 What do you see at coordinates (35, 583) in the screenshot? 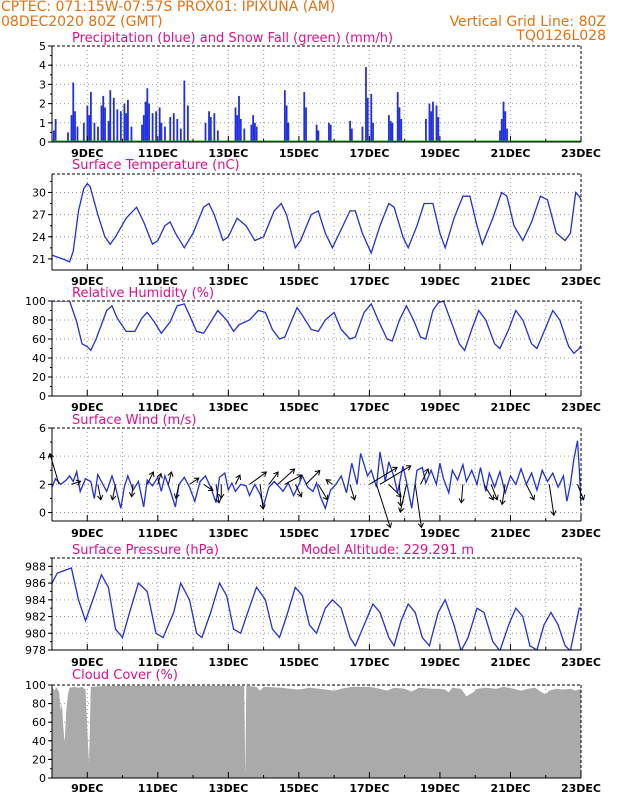
I see `y-tick-label: 986` at bounding box center [35, 583].